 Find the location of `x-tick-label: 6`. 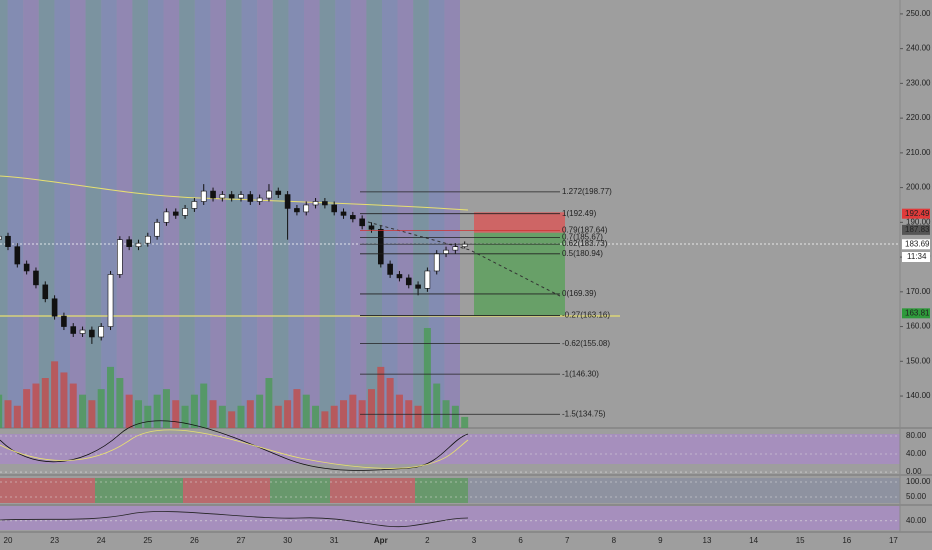

x-tick-label: 6 is located at coordinates (520, 540).